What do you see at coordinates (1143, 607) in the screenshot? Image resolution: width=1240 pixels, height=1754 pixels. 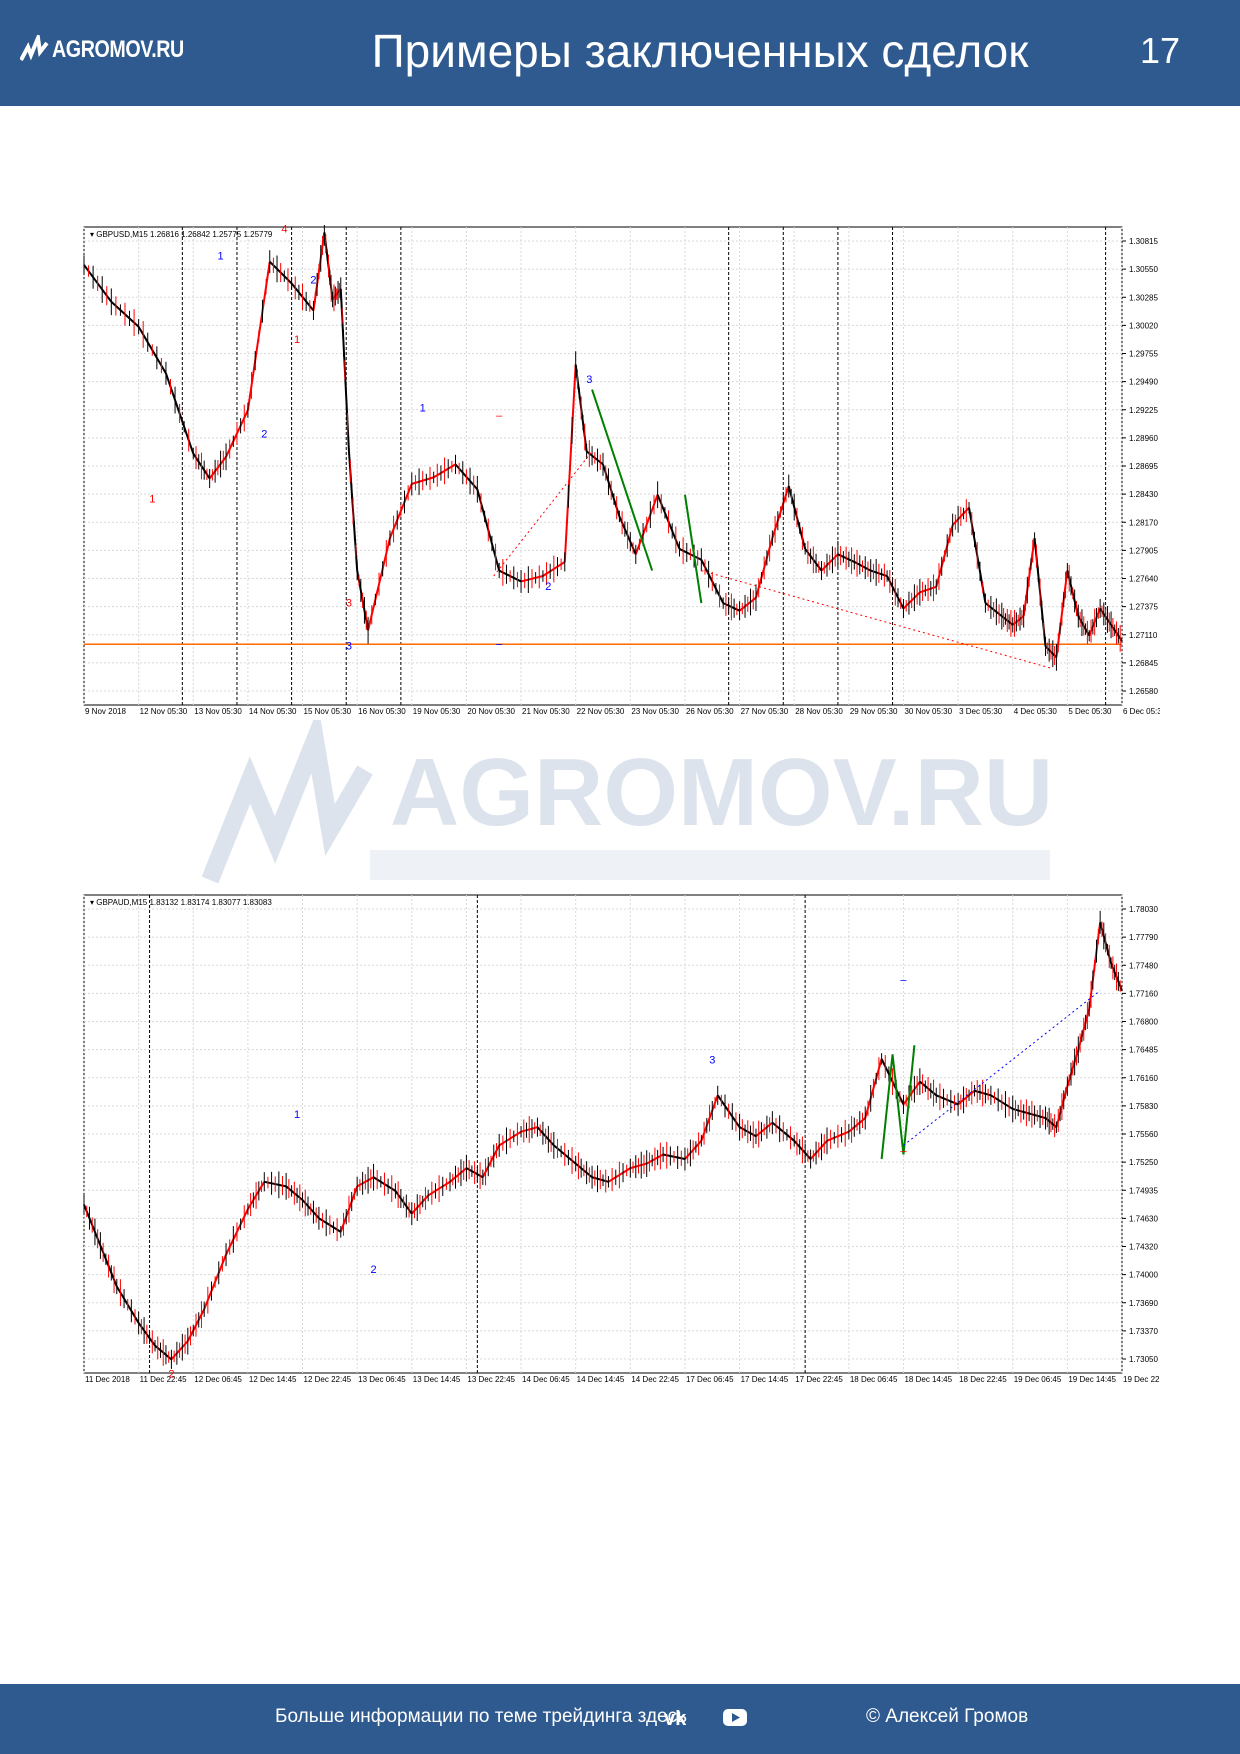 I see `y-tick-label: 1.27375` at bounding box center [1143, 607].